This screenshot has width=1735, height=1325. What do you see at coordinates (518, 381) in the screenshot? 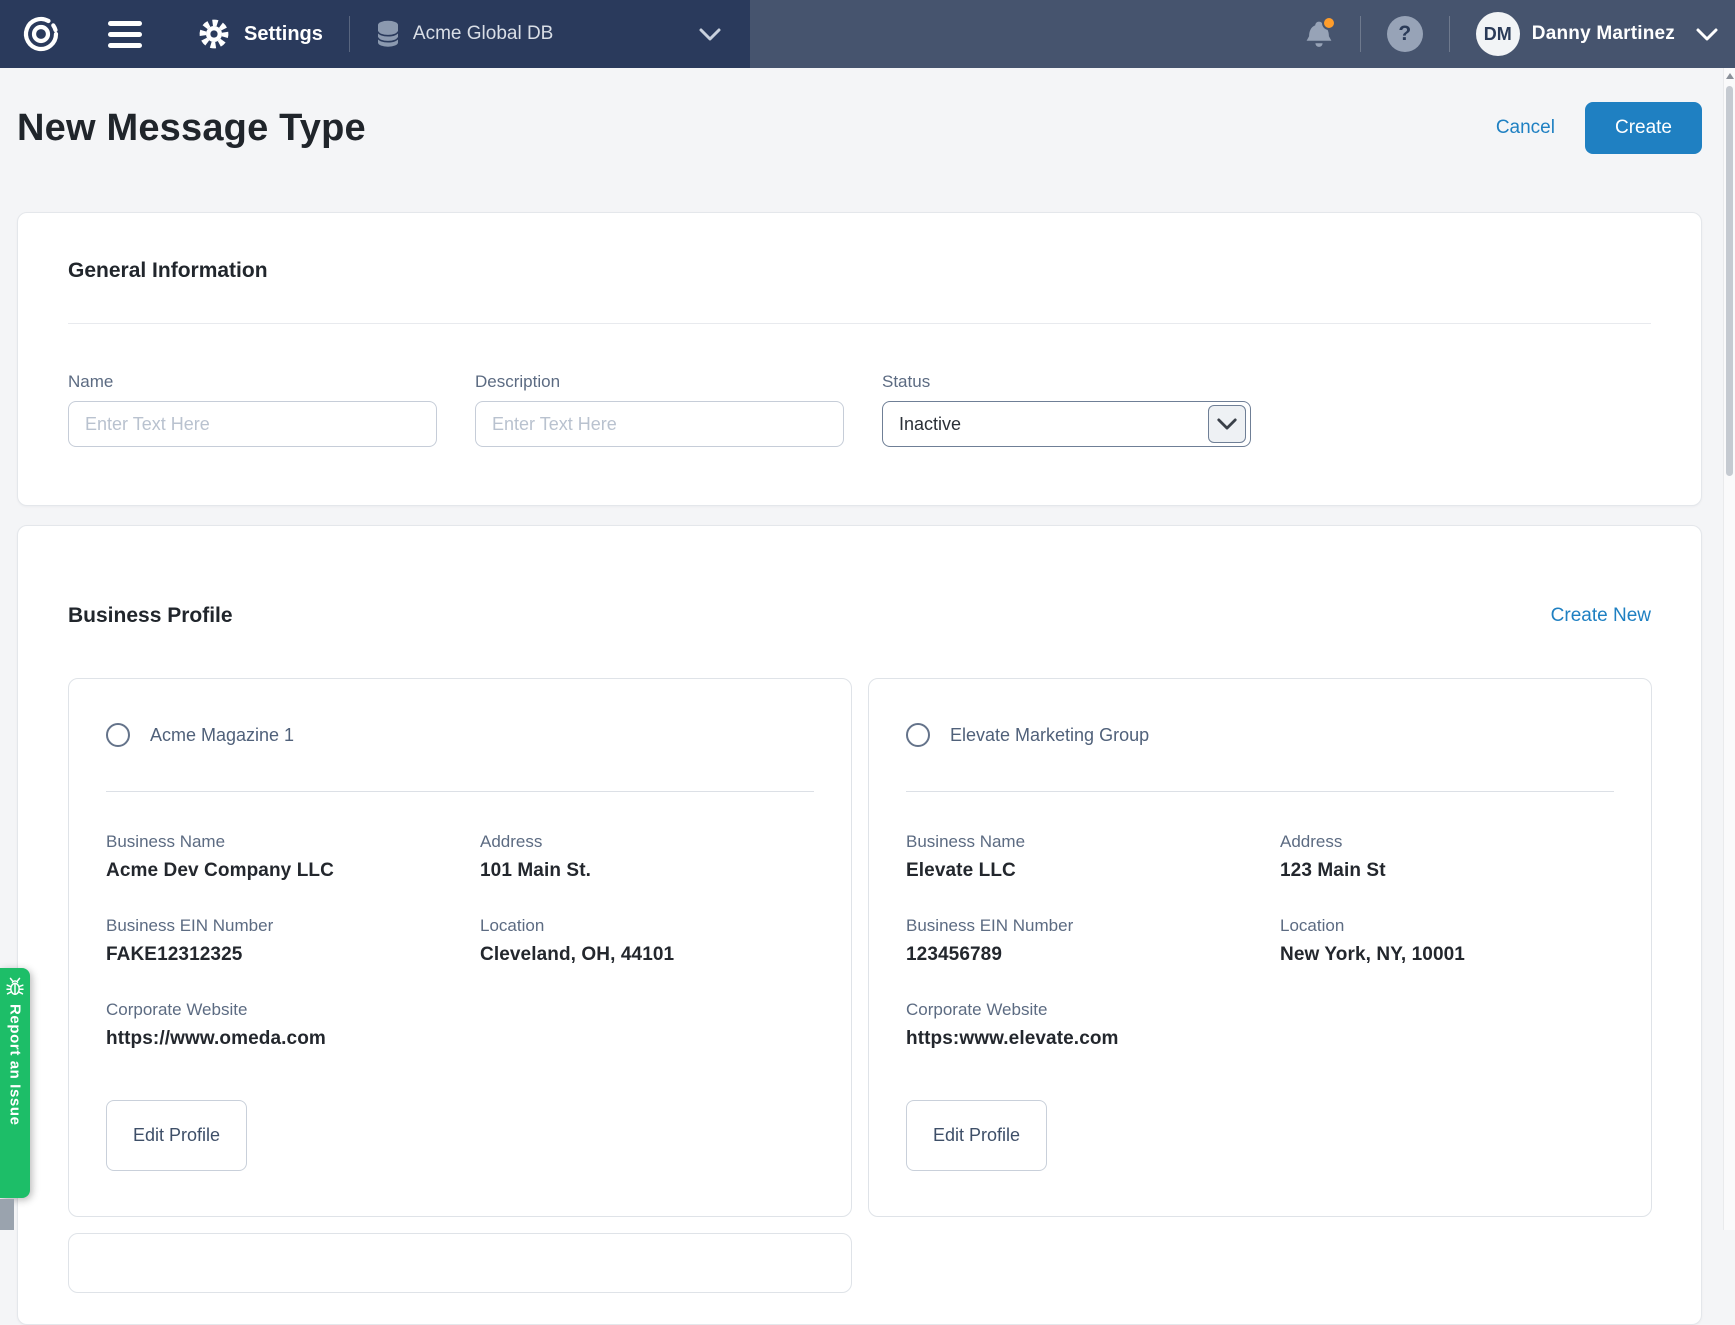
I see `description-field-label: Description` at bounding box center [518, 381].